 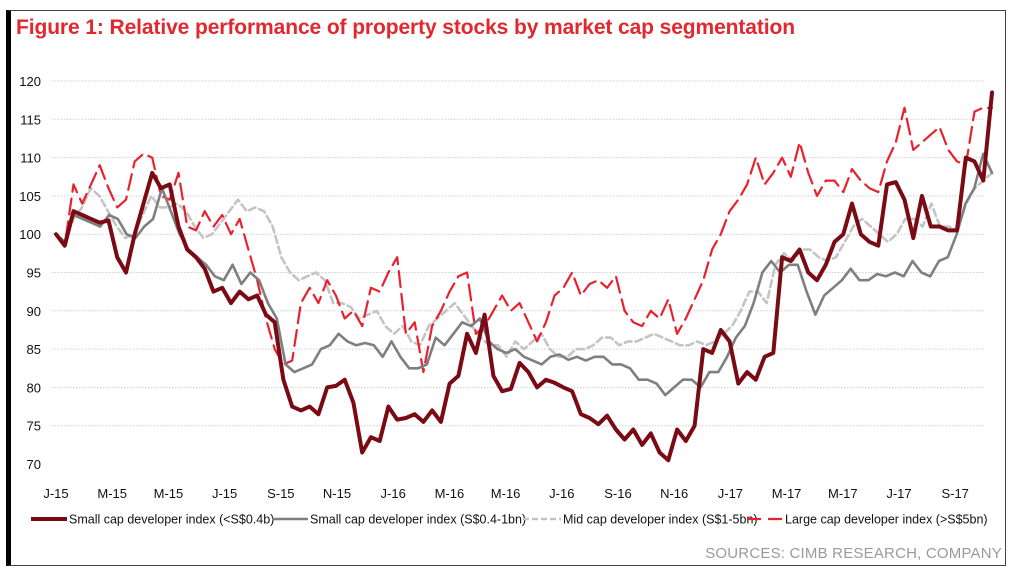 I want to click on y-tick-label: 85, so click(x=34, y=349).